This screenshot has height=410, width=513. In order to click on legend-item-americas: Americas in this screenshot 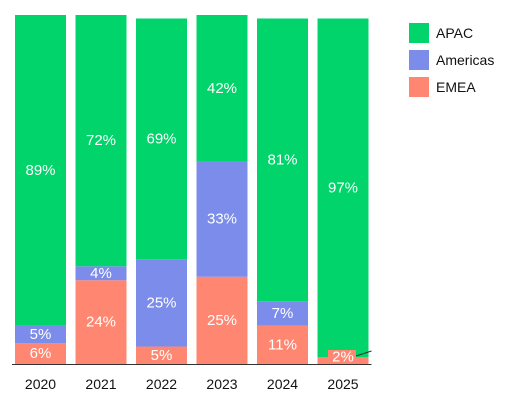, I will do `click(451, 60)`.